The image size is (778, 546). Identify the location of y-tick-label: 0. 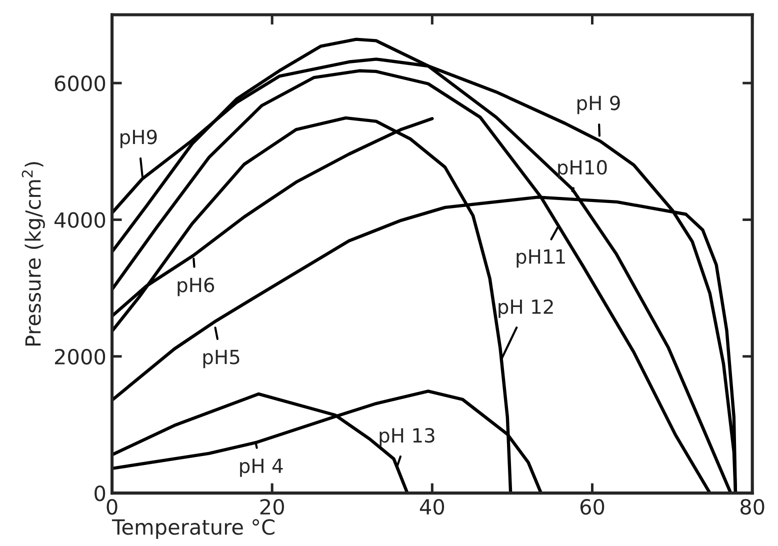
(100, 493).